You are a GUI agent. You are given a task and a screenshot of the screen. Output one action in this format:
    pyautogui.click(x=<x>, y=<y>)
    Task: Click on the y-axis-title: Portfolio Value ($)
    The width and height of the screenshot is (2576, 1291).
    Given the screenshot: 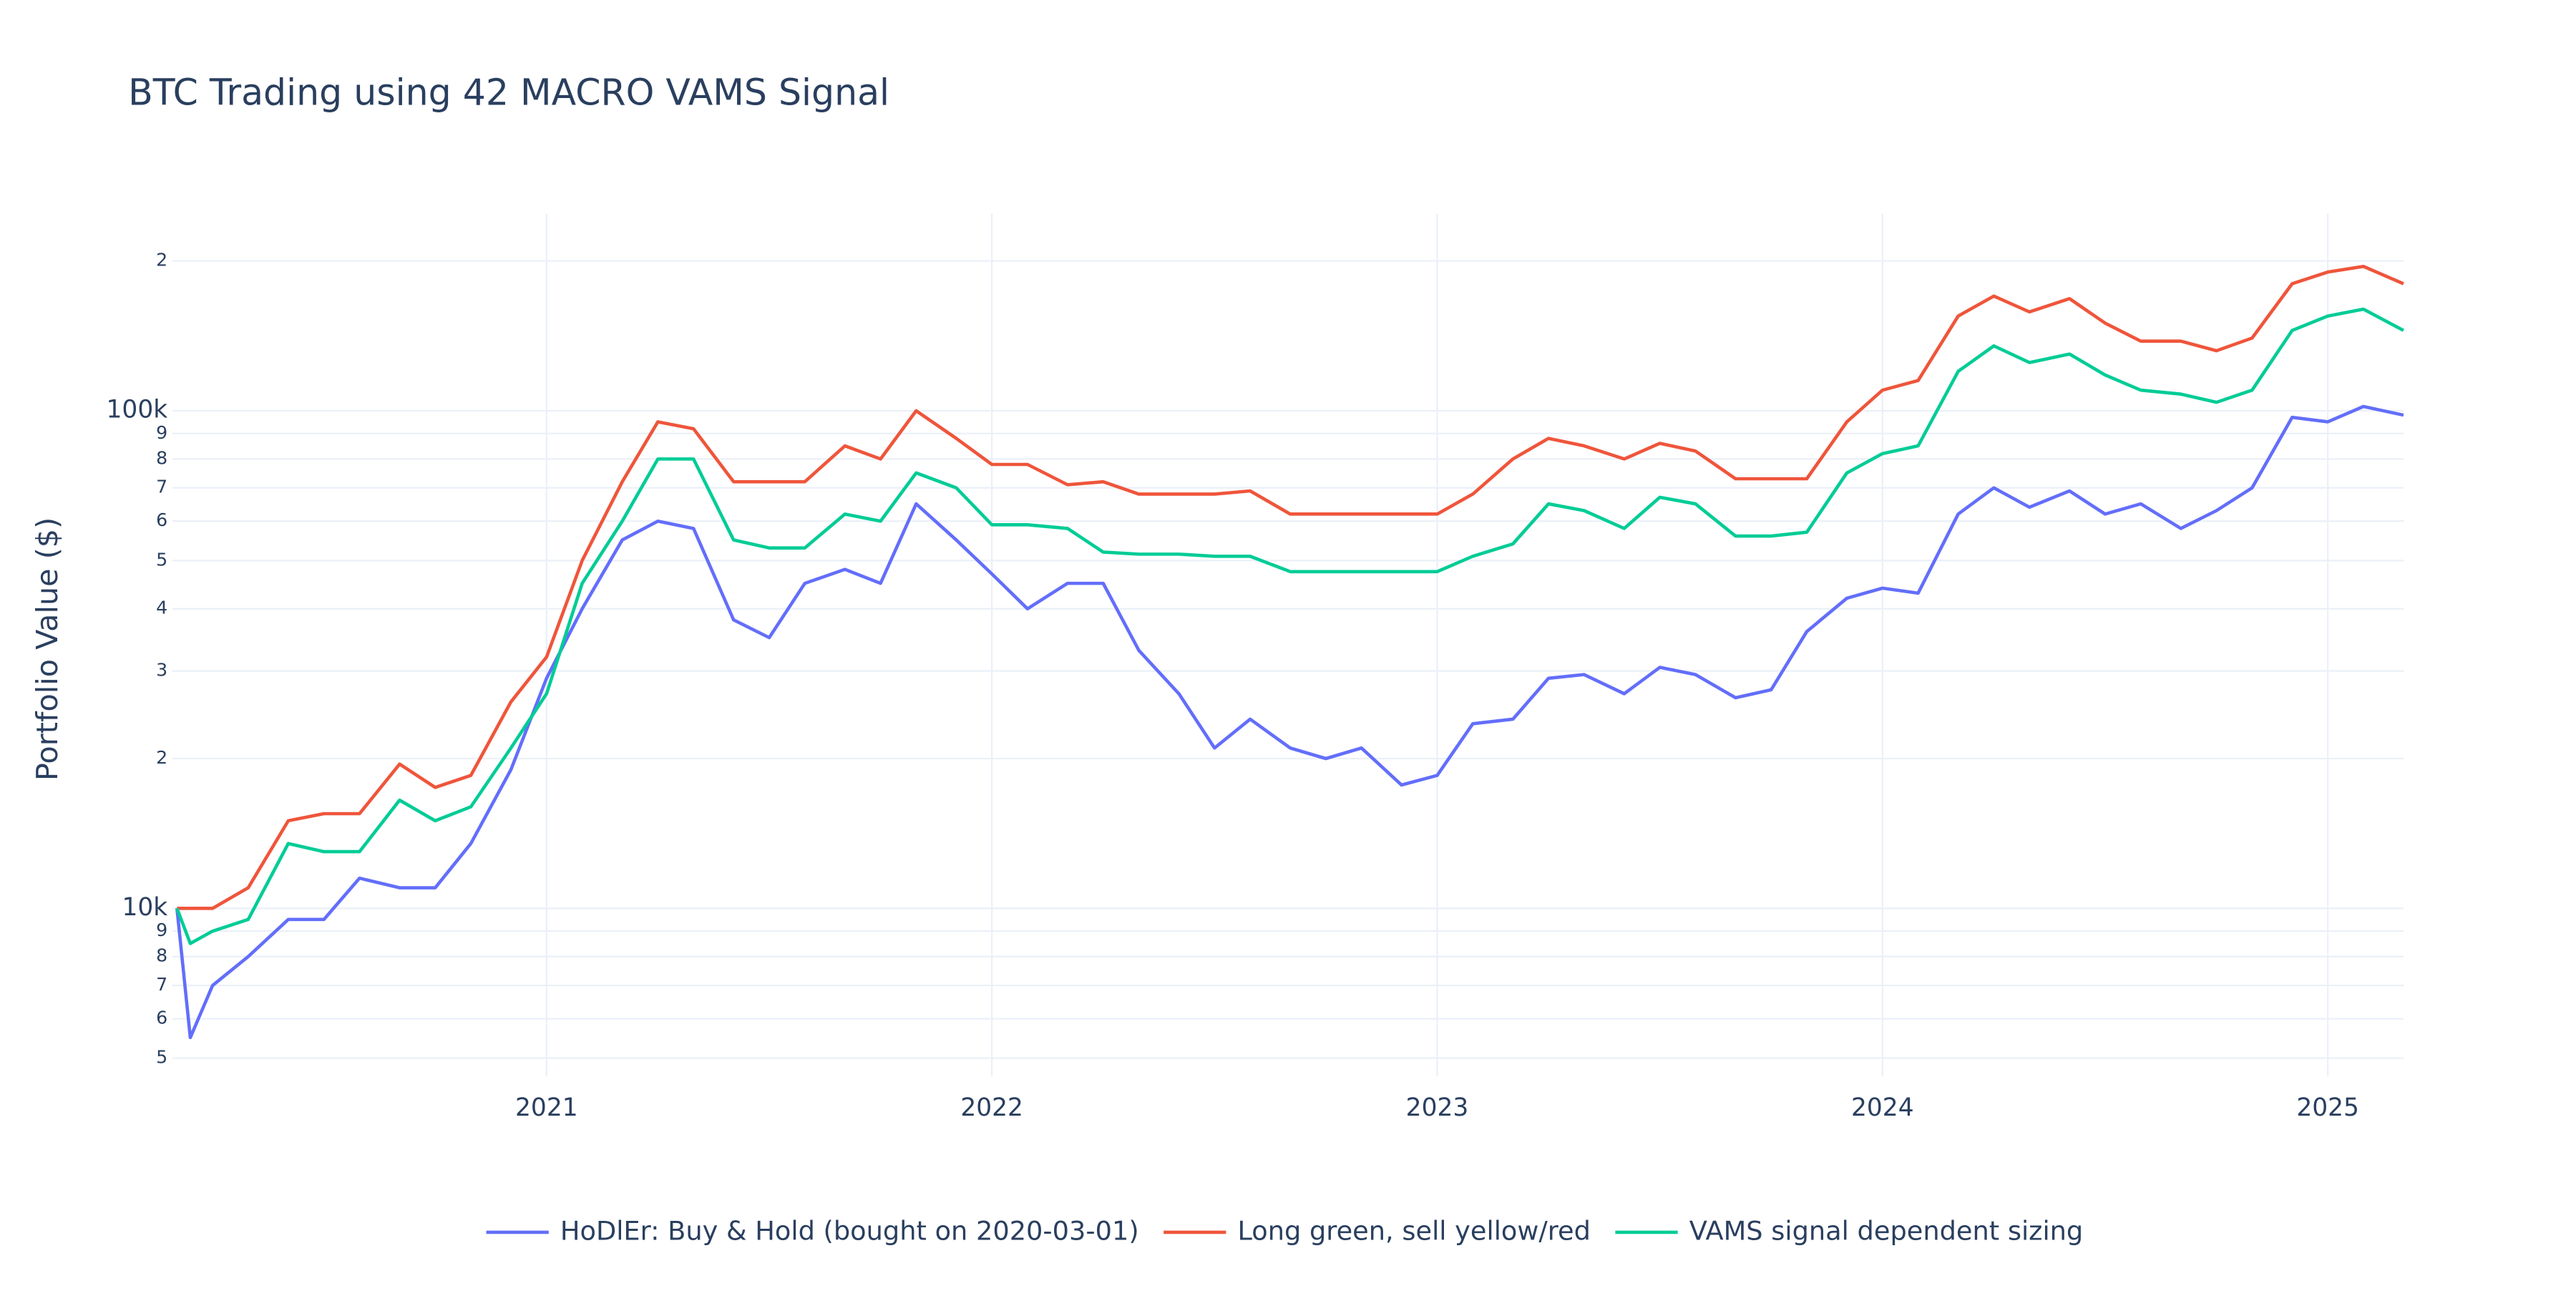 What is the action you would take?
    pyautogui.click(x=47, y=649)
    